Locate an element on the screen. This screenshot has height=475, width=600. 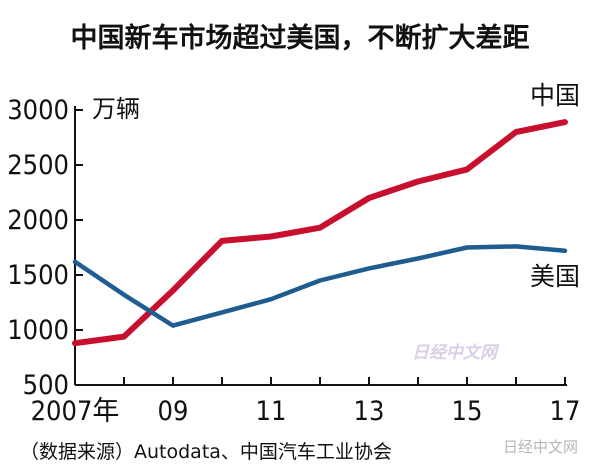
y-axis-unit-label: 万辆 is located at coordinates (116, 109).